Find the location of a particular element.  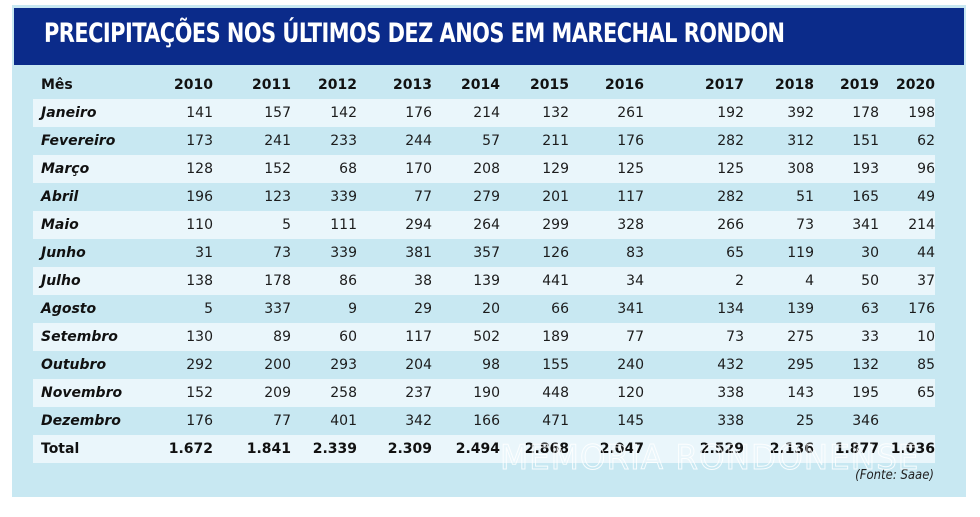

total-label: Total is located at coordinates (93, 449).